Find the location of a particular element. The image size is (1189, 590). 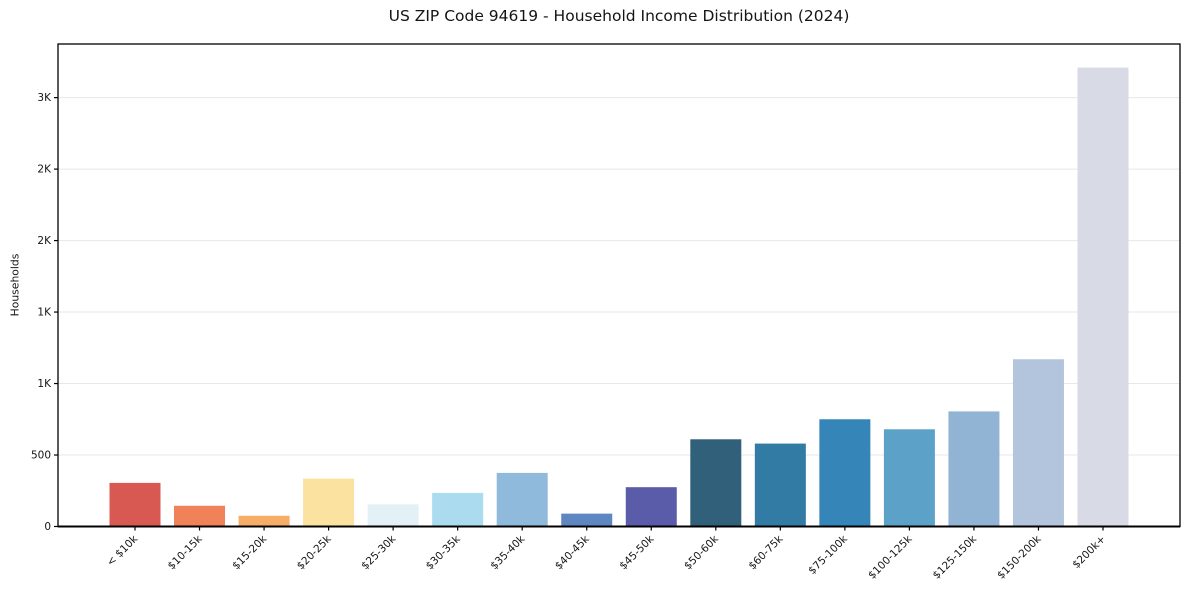

x-tick-label: $75-100k is located at coordinates (828, 554).